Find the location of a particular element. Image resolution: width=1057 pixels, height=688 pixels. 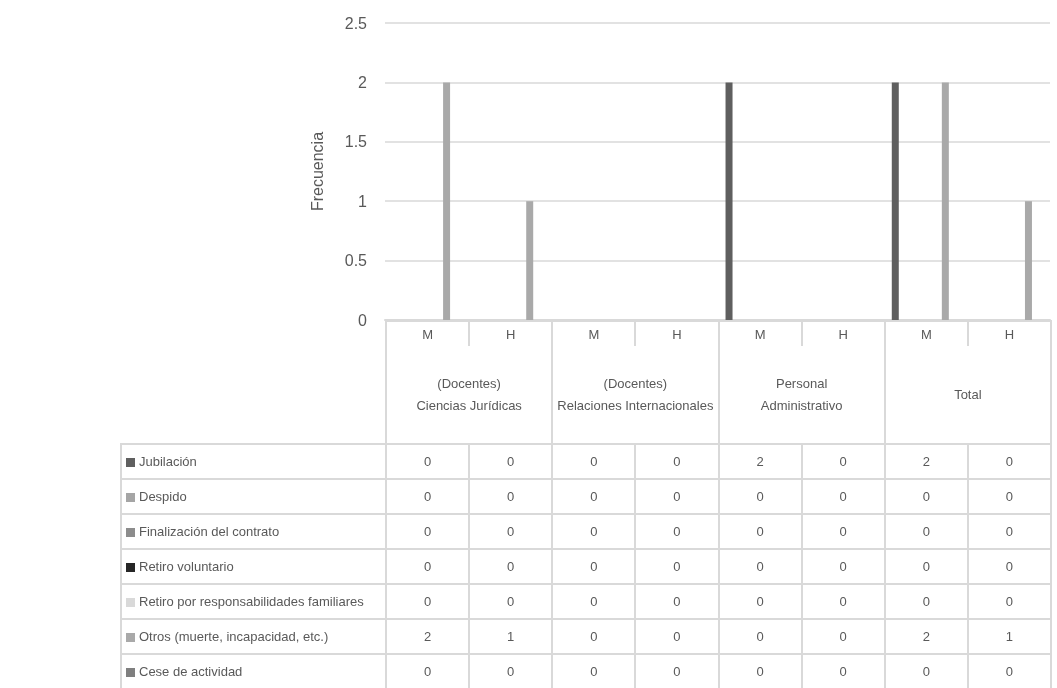

y-tick-label: 2.5 is located at coordinates (356, 23).